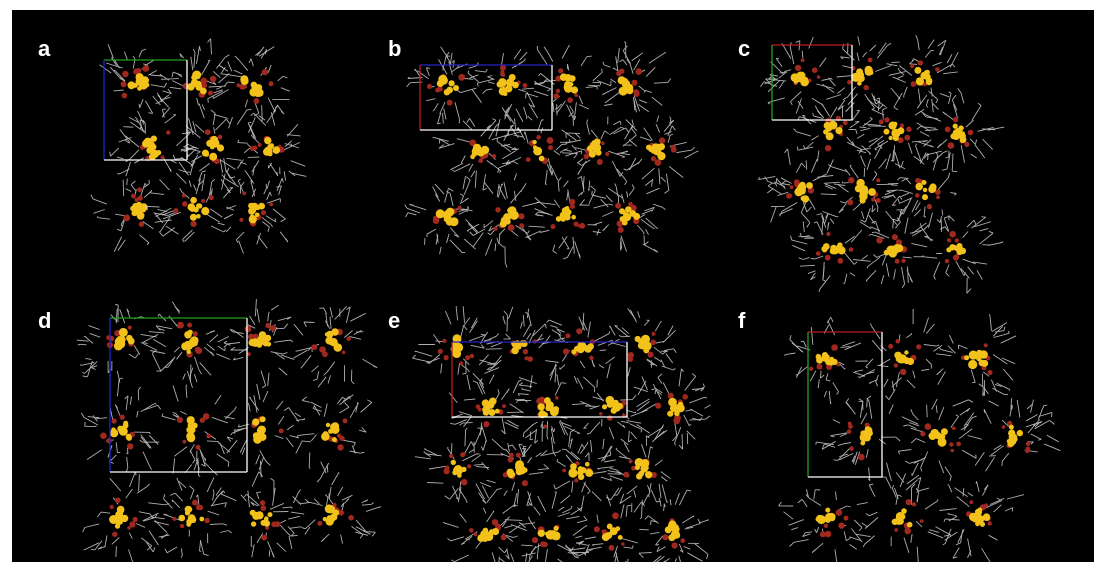 The width and height of the screenshot is (1105, 571). What do you see at coordinates (919, 435) in the screenshot?
I see `packing-image-f` at bounding box center [919, 435].